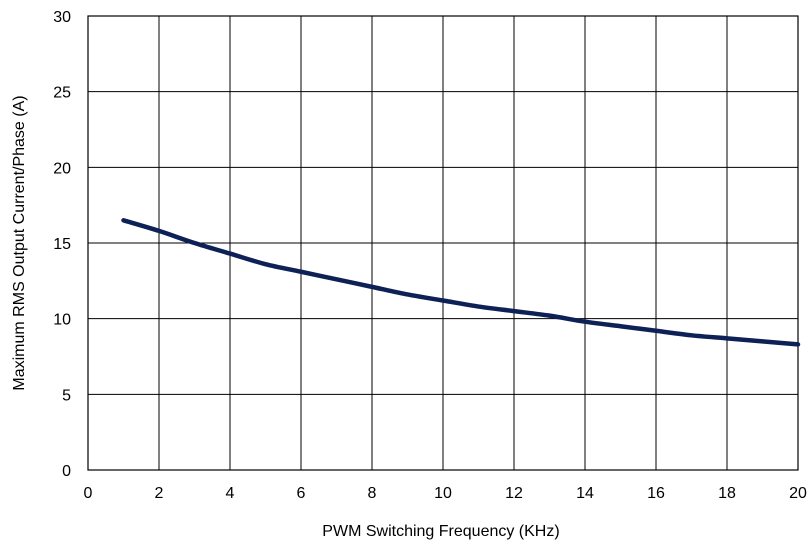 The height and width of the screenshot is (549, 812). Describe the element at coordinates (66, 395) in the screenshot. I see `y-tick-label: 5` at that location.